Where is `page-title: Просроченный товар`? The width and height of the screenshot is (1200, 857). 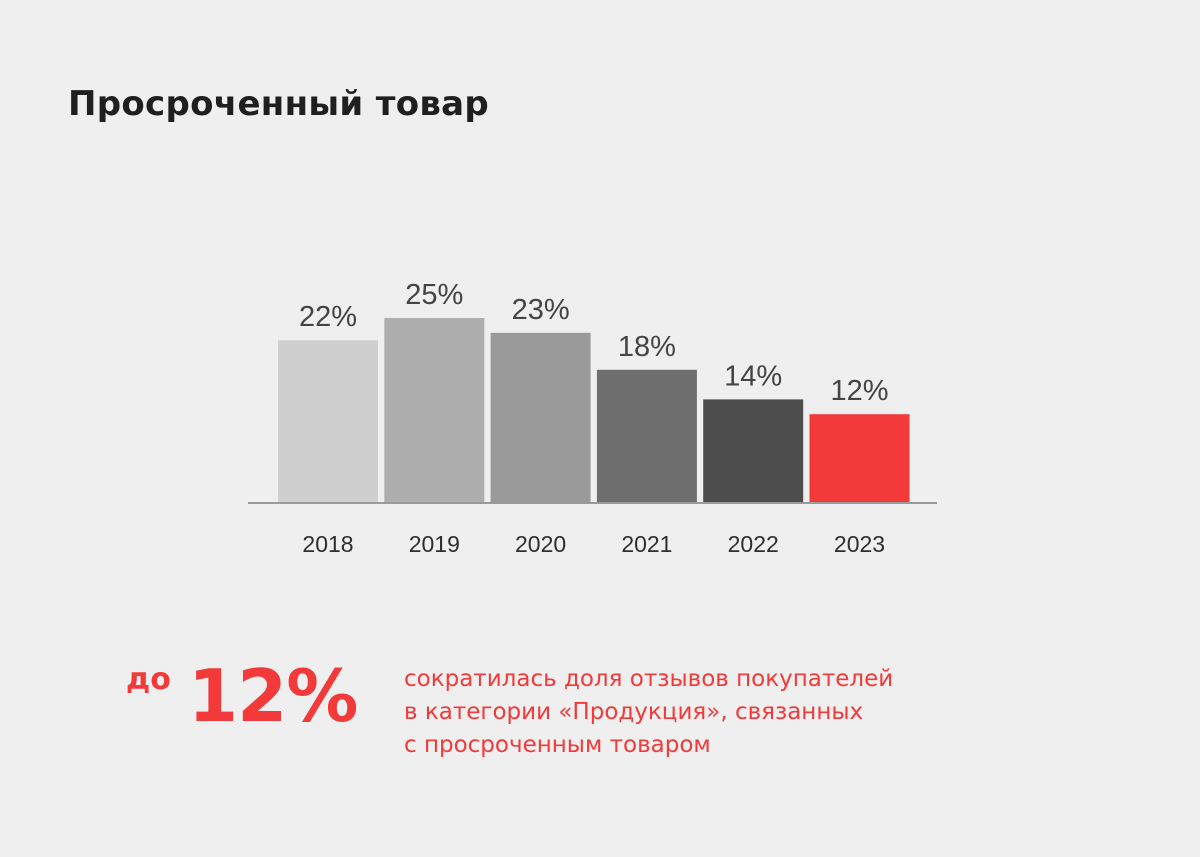 page-title: Просроченный товар is located at coordinates (279, 104).